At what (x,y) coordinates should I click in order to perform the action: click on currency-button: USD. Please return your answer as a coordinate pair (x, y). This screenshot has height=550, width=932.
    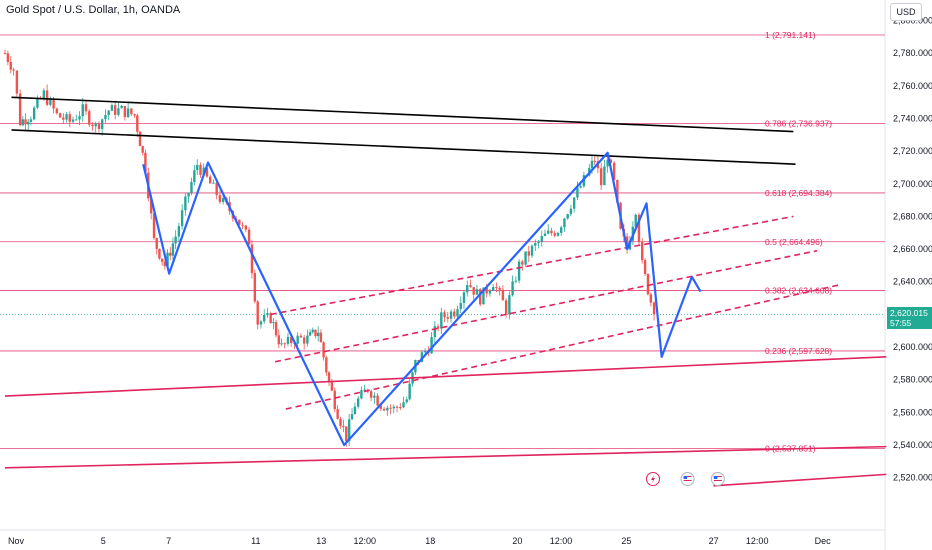
    Looking at the image, I should click on (906, 12).